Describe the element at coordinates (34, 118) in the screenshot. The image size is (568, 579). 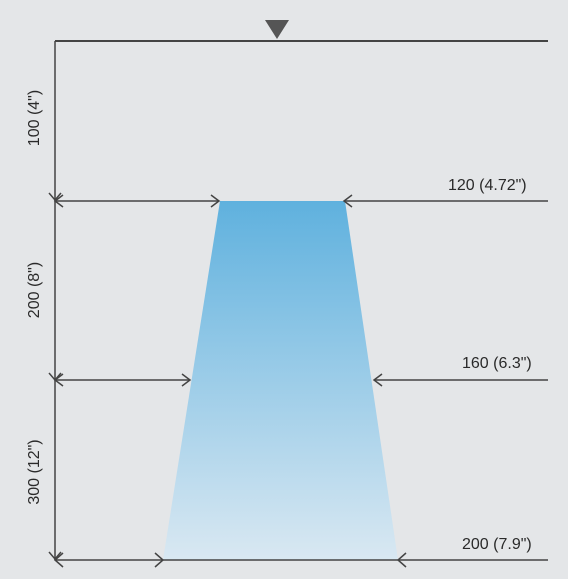
I see `distance-label-100: 100 (4")` at that location.